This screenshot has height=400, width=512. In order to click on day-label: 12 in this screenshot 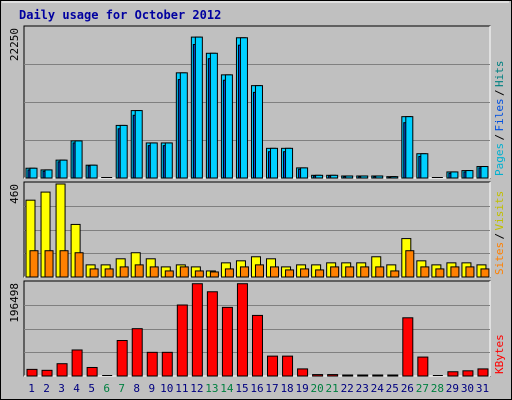, I will do `click(196, 388)`.